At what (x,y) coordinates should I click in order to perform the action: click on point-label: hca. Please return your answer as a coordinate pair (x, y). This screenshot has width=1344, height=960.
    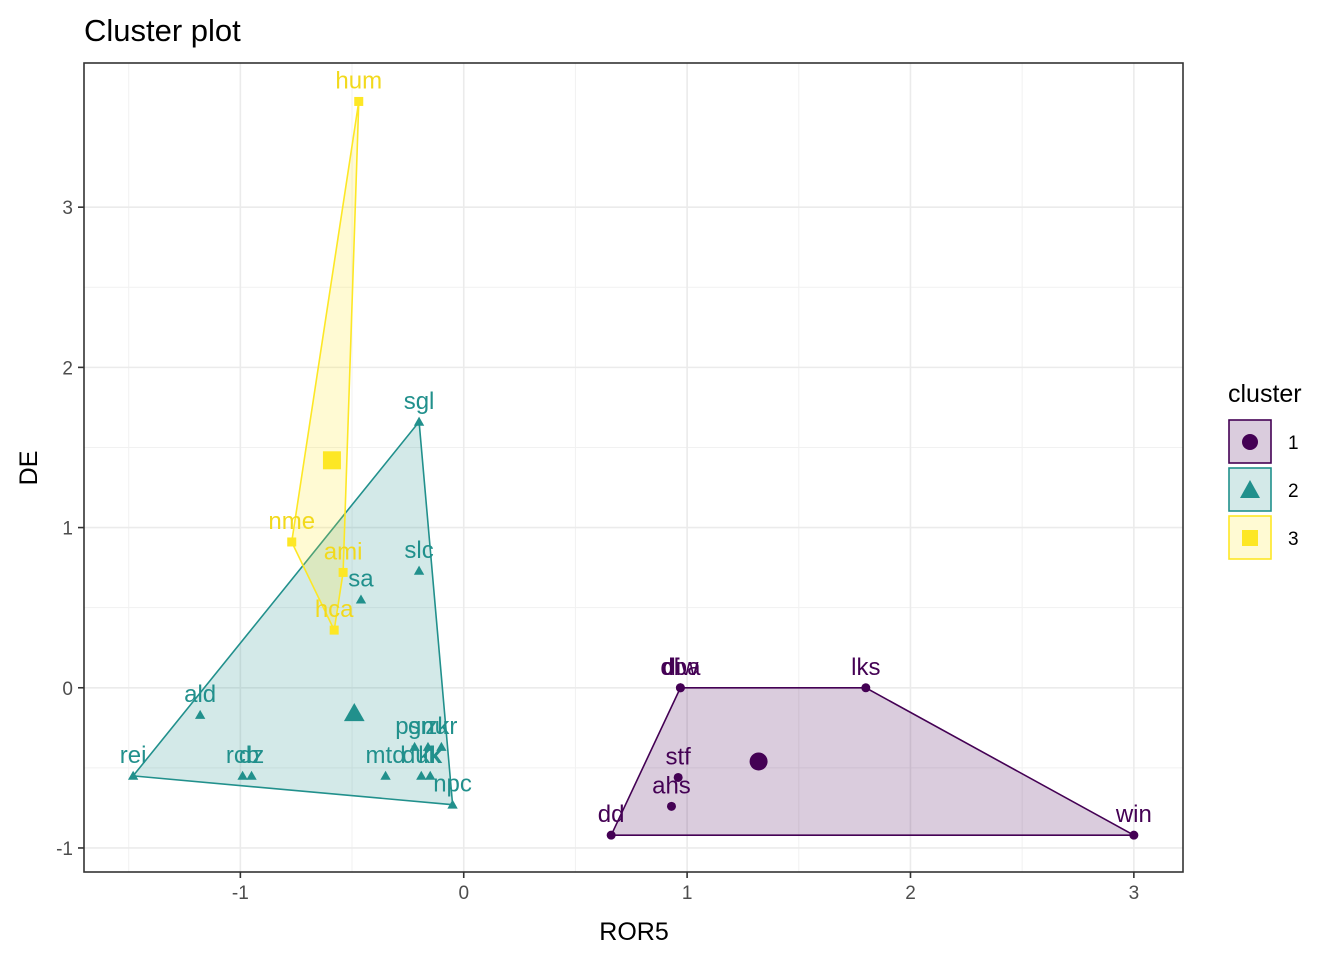
    Looking at the image, I should click on (334, 609).